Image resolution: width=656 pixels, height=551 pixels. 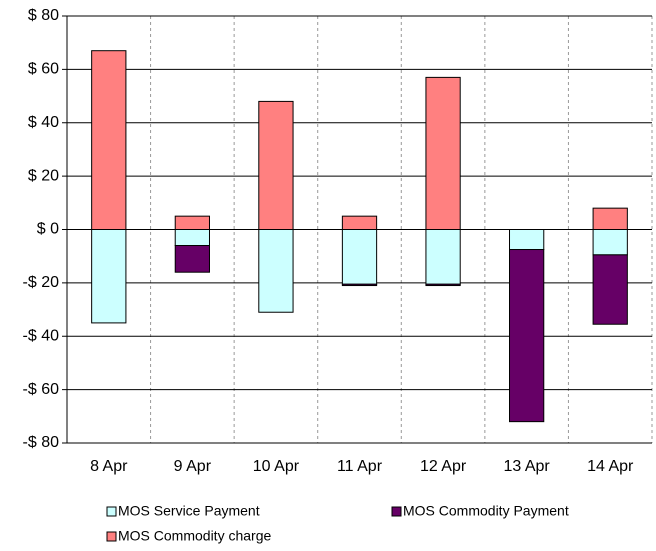 I want to click on x-tick-label: 9 Apr, so click(x=193, y=466).